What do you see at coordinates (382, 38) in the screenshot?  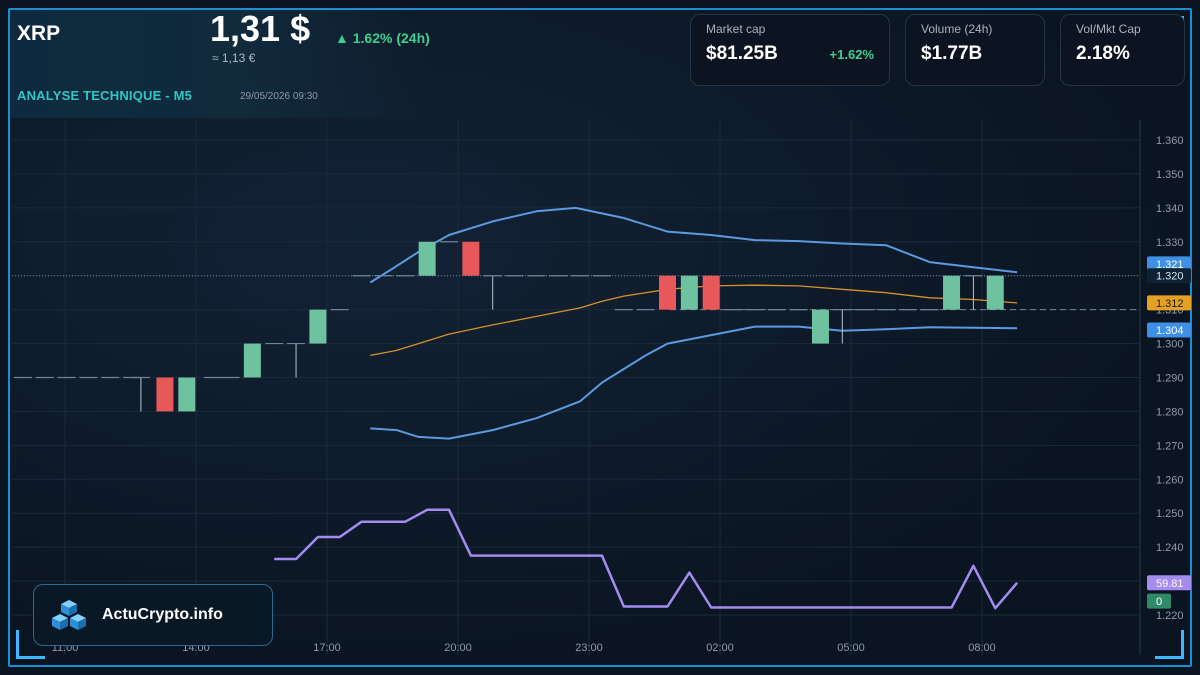 I see `price-change: ▲ 1.62% (24h)` at bounding box center [382, 38].